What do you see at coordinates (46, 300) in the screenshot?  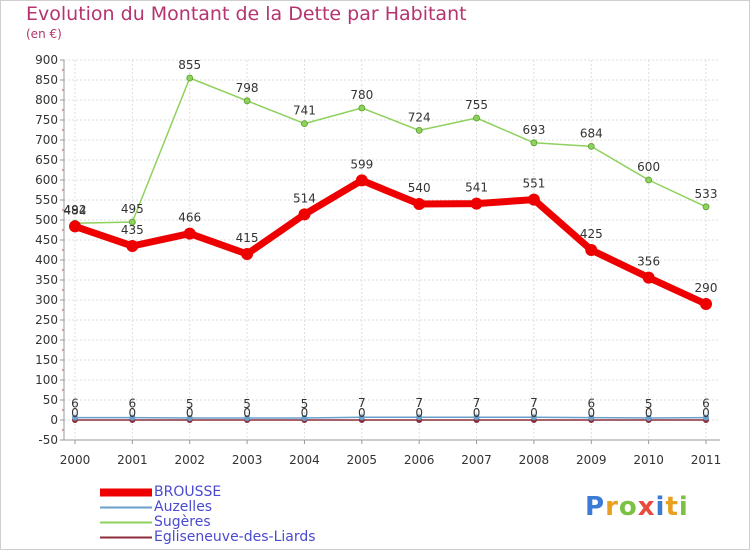 I see `y-tick-label: 300` at bounding box center [46, 300].